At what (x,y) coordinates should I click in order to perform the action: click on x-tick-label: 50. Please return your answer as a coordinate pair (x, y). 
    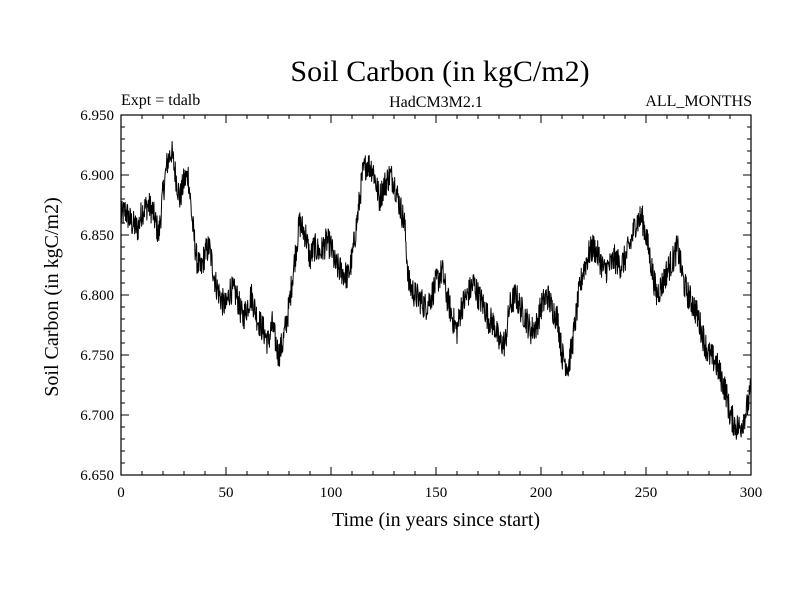
    Looking at the image, I should click on (226, 493).